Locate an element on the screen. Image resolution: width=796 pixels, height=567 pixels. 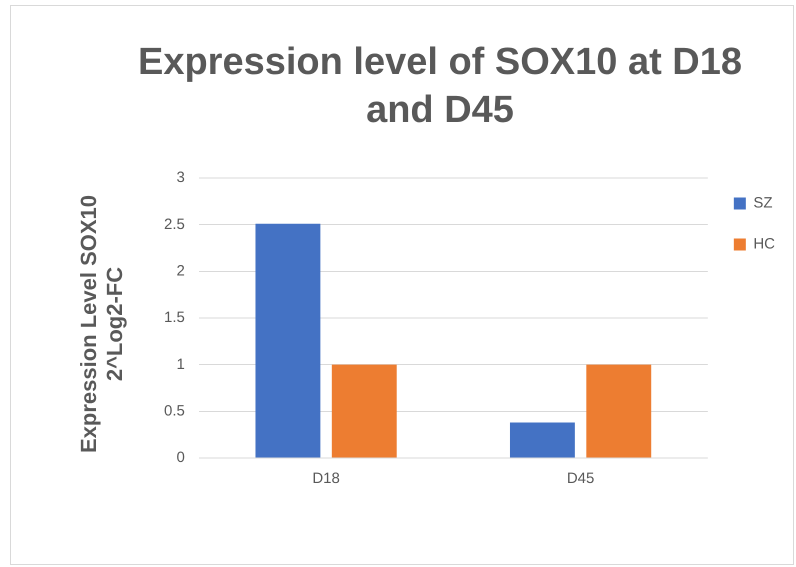
y-tick-label: 2.5 is located at coordinates (174, 224).